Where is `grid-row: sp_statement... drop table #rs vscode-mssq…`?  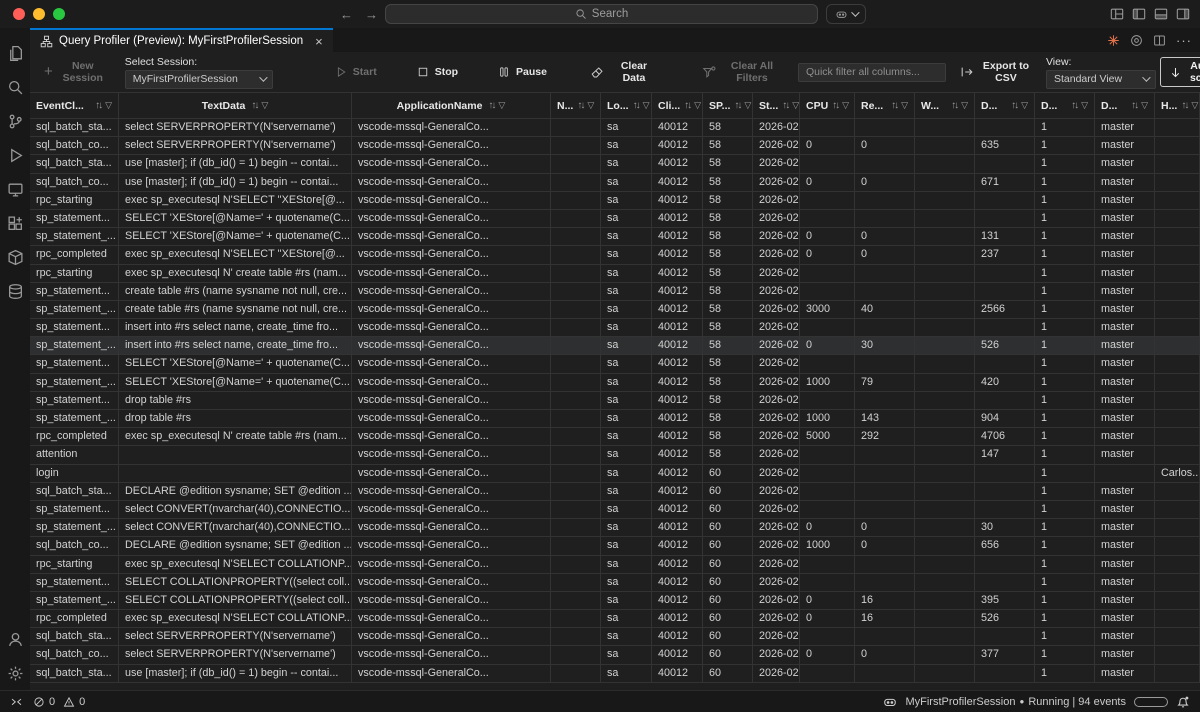
grid-row: sp_statement... drop table #rs vscode-mssq… is located at coordinates (615, 400).